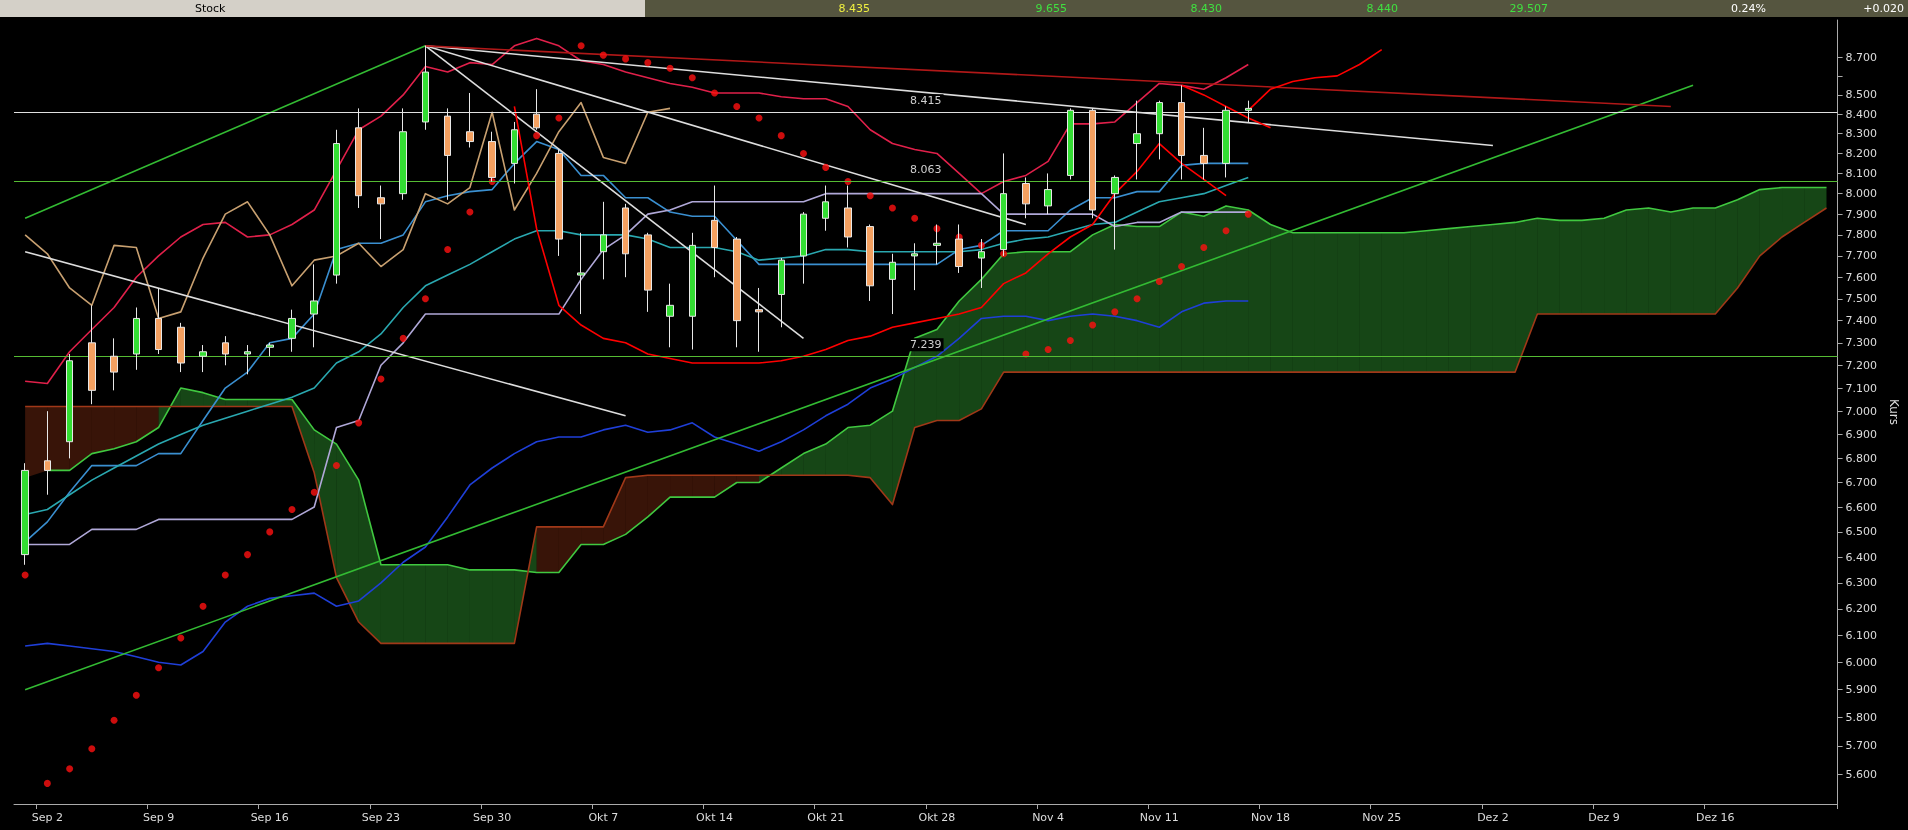 The height and width of the screenshot is (830, 1908). What do you see at coordinates (158, 817) in the screenshot?
I see `x-tick-label: Sep 9` at bounding box center [158, 817].